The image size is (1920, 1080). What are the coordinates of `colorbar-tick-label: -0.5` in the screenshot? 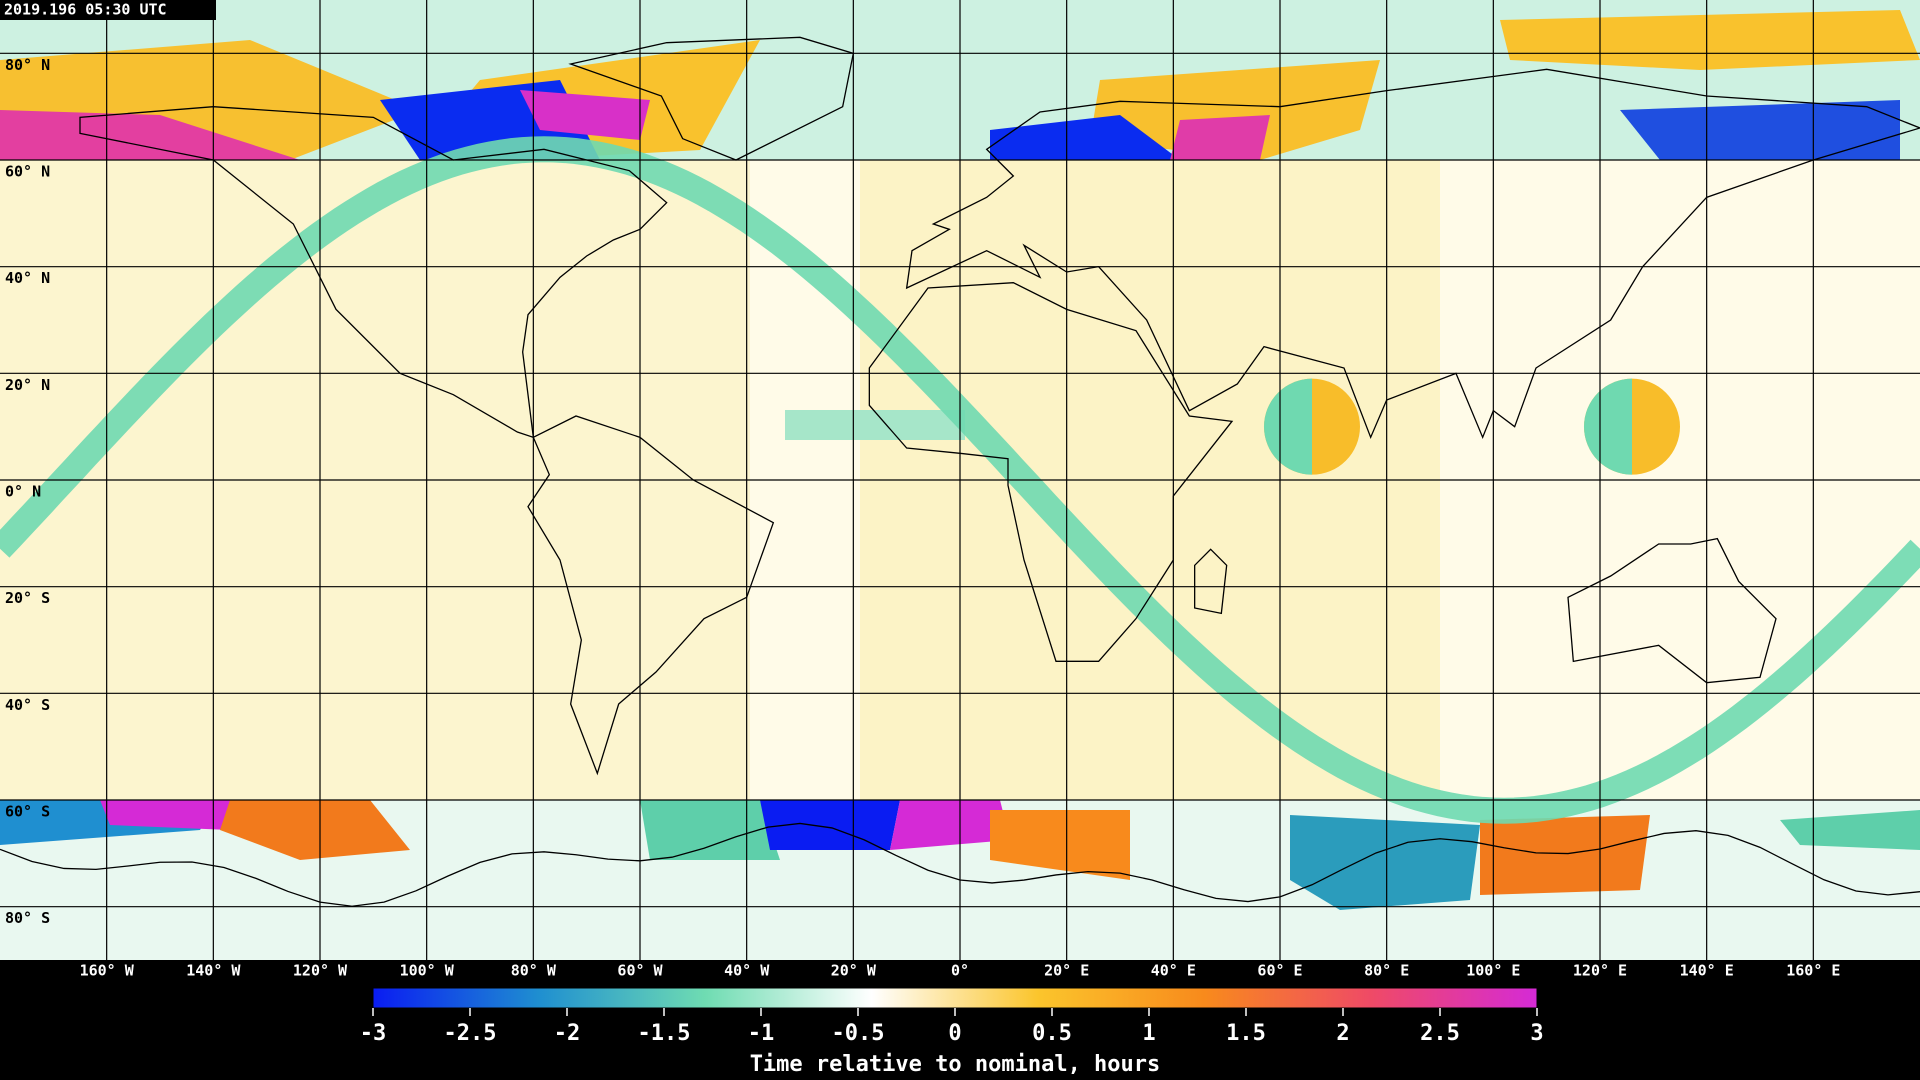 It's located at (858, 1033).